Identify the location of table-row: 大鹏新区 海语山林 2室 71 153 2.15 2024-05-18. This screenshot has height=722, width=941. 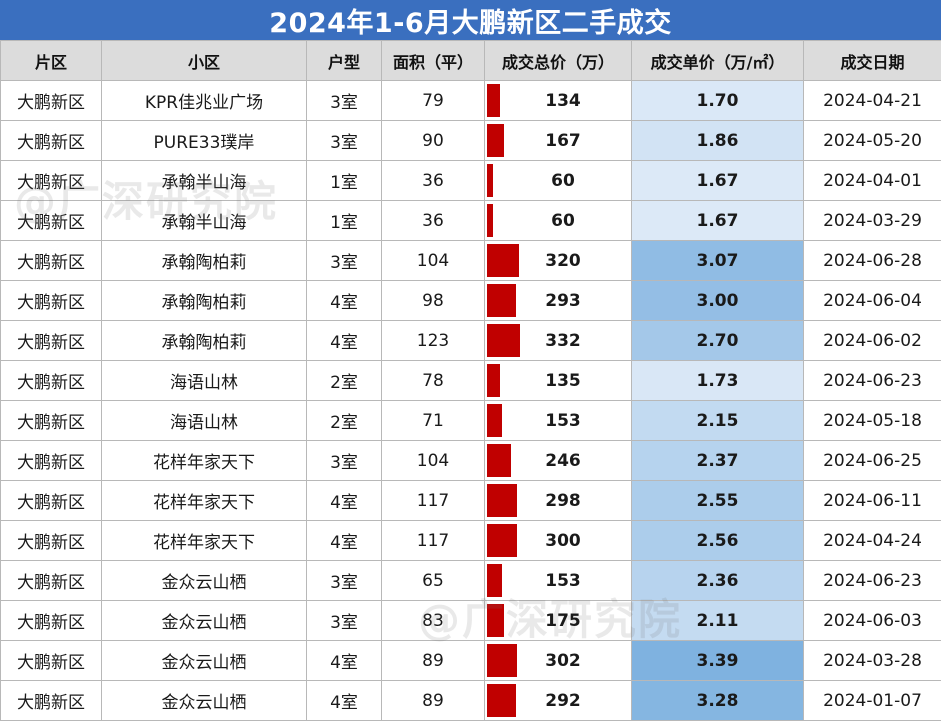
(470, 420).